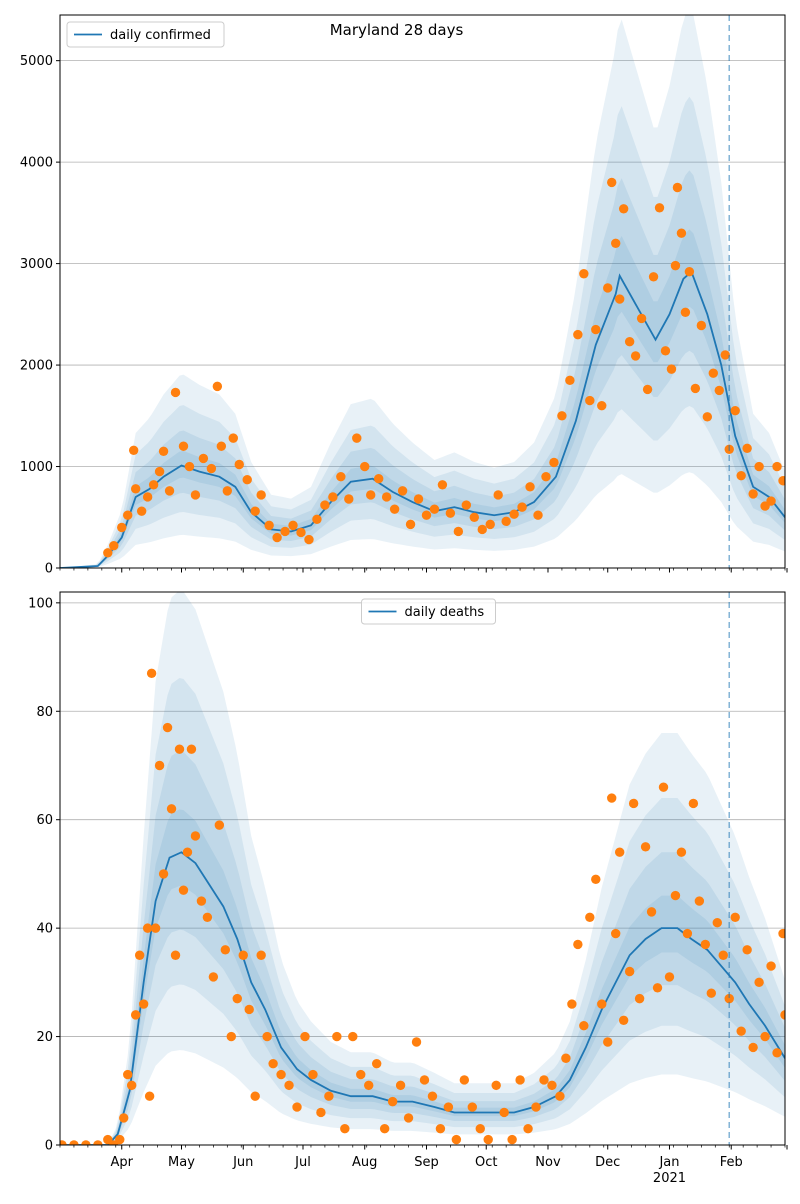 The height and width of the screenshot is (1204, 800). I want to click on y-tick-label: 1000, so click(36, 467).